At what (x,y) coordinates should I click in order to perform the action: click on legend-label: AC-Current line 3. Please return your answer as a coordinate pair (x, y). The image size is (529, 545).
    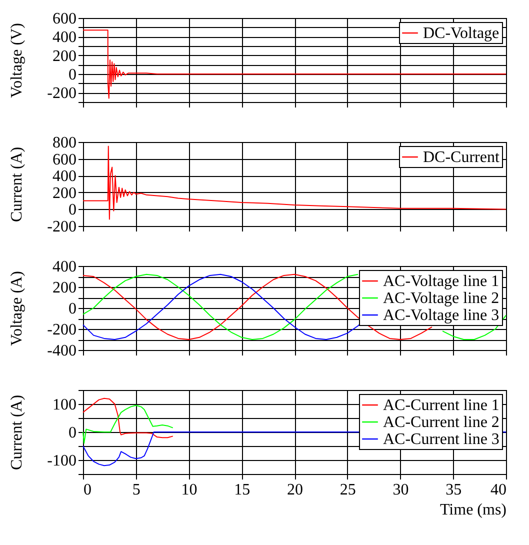
    Looking at the image, I should click on (441, 439).